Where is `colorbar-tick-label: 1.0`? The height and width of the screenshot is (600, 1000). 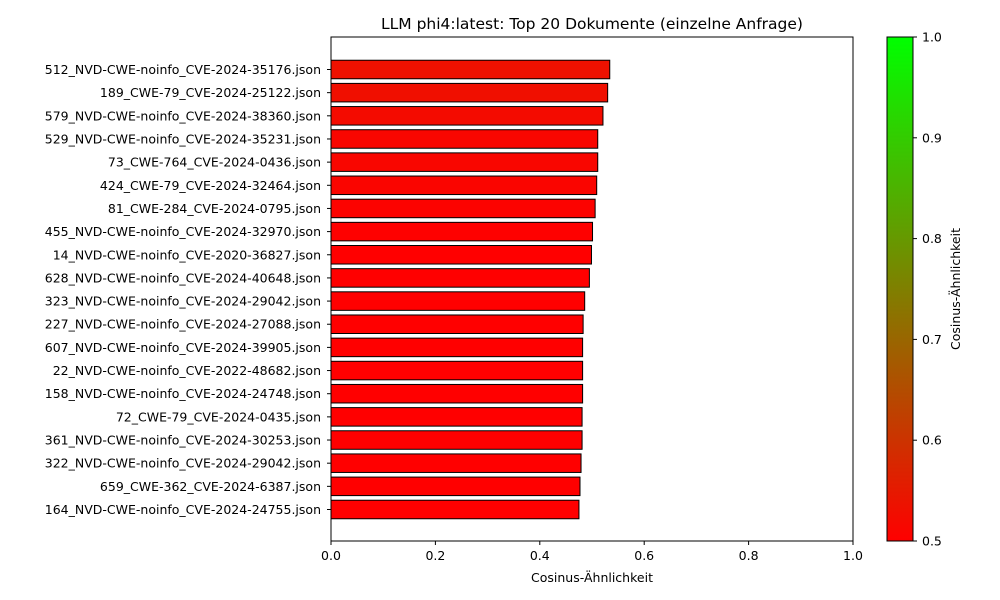
colorbar-tick-label: 1.0 is located at coordinates (932, 37).